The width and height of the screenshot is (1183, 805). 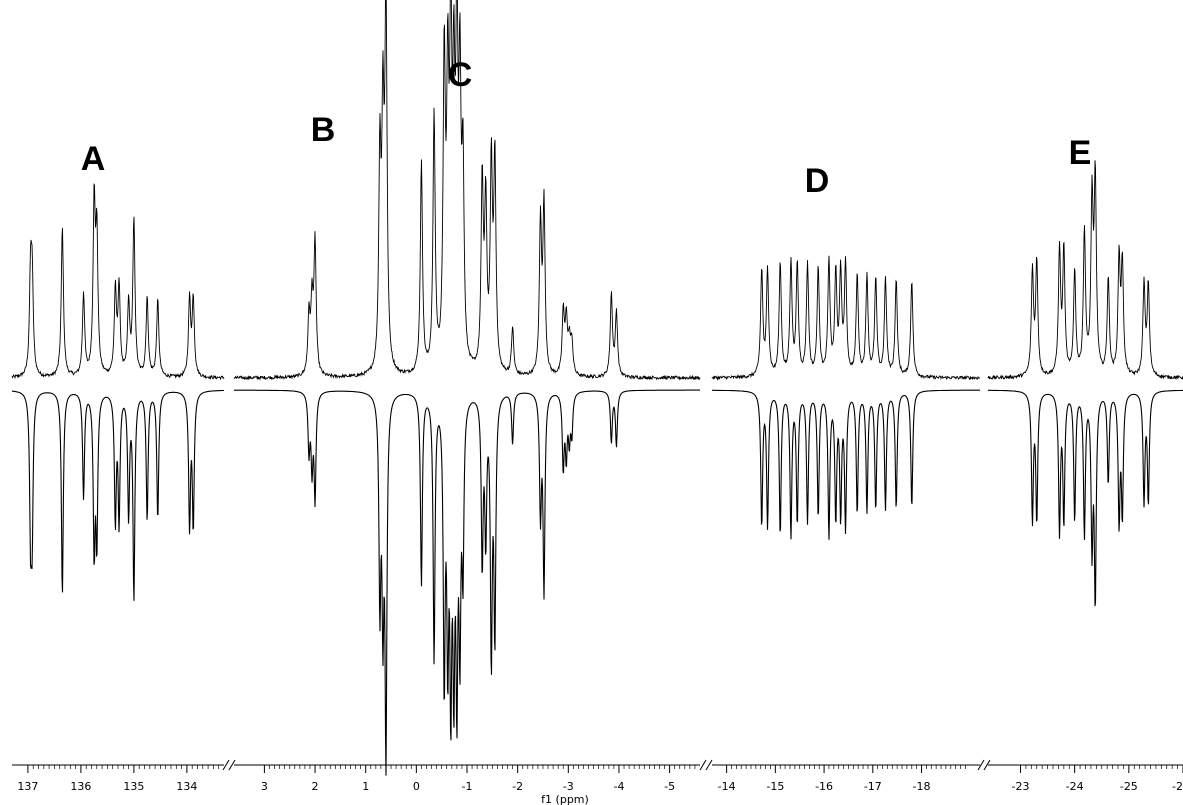 What do you see at coordinates (315, 786) in the screenshot?
I see `x-tick-label: 2` at bounding box center [315, 786].